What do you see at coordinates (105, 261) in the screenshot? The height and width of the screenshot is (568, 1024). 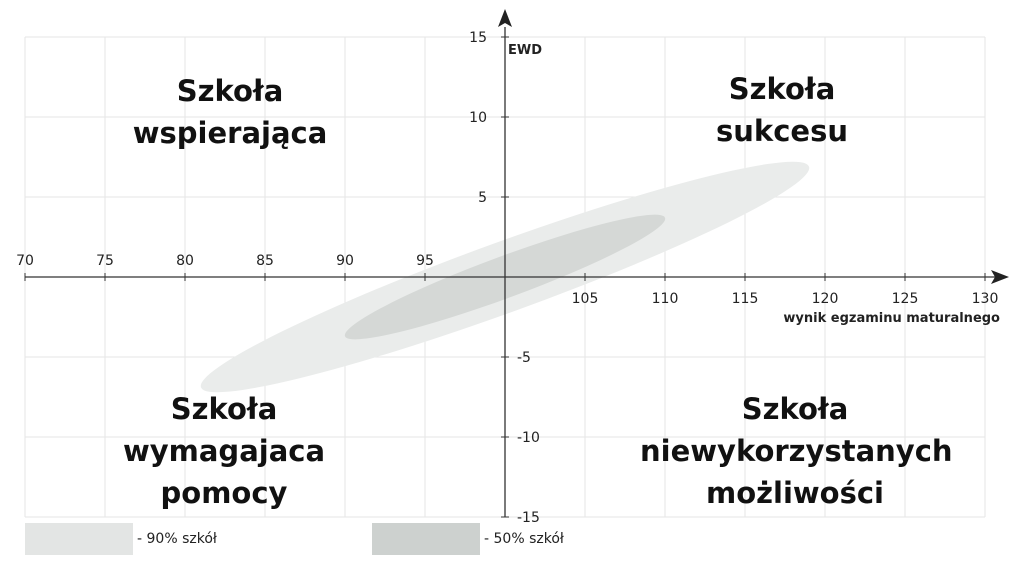 I see `x-tick-label: 75` at bounding box center [105, 261].